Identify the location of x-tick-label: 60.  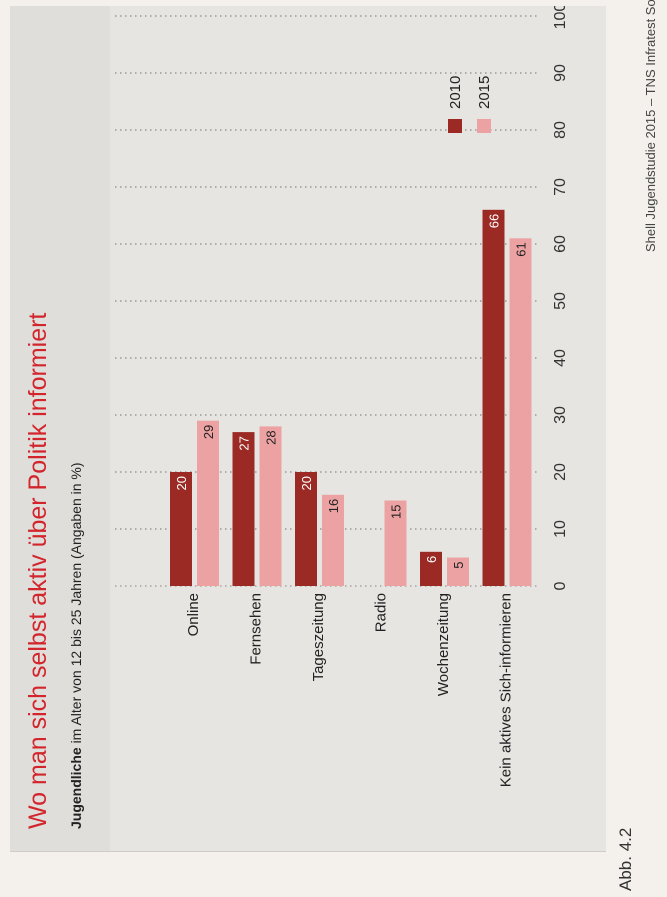
(560, 244).